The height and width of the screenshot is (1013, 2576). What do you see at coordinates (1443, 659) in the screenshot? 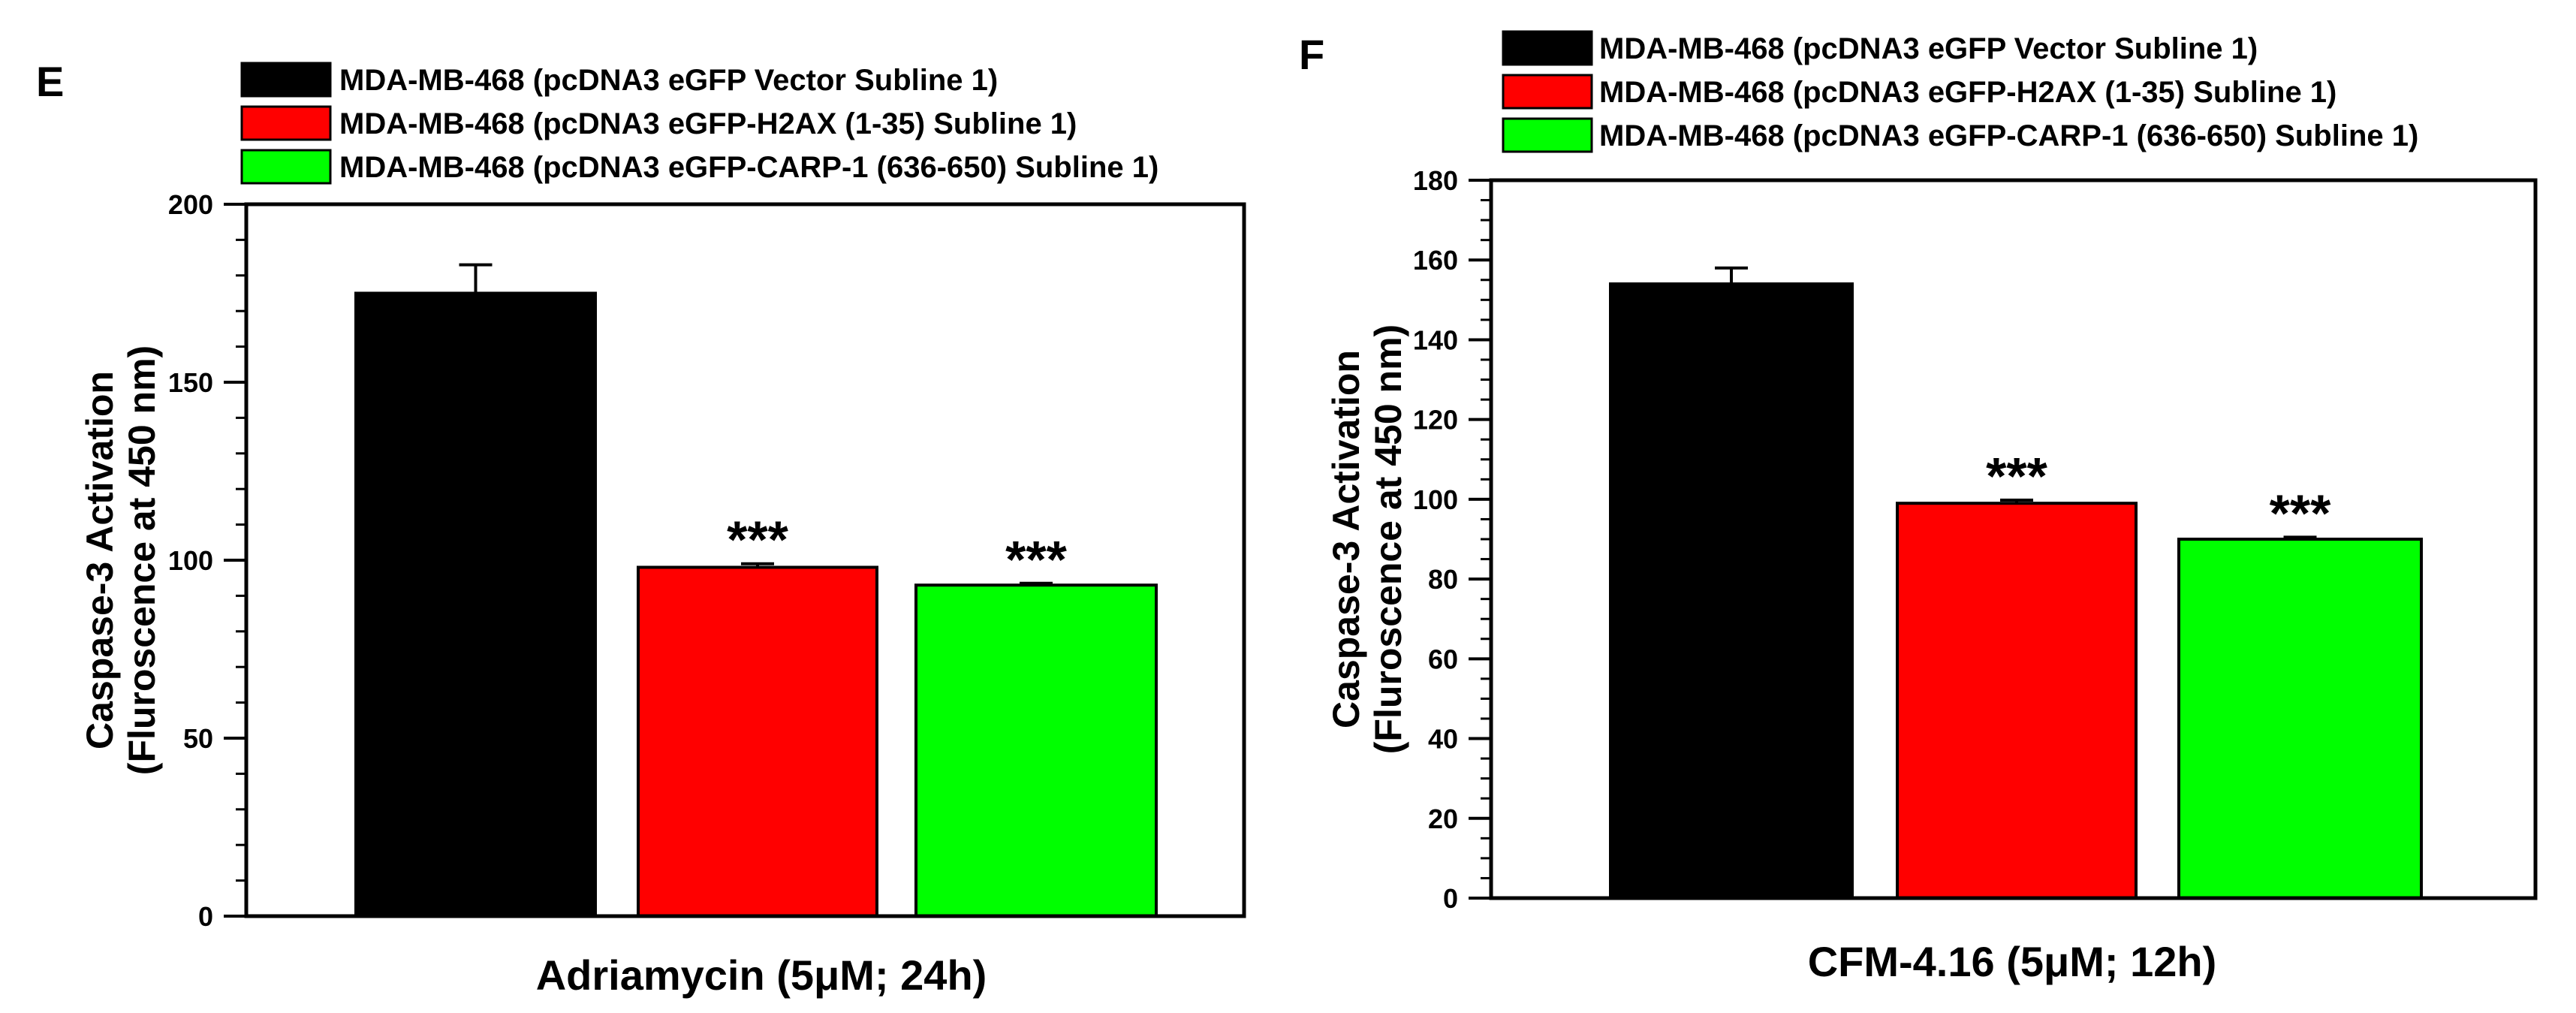
I see `y-tick-label: 60` at bounding box center [1443, 659].